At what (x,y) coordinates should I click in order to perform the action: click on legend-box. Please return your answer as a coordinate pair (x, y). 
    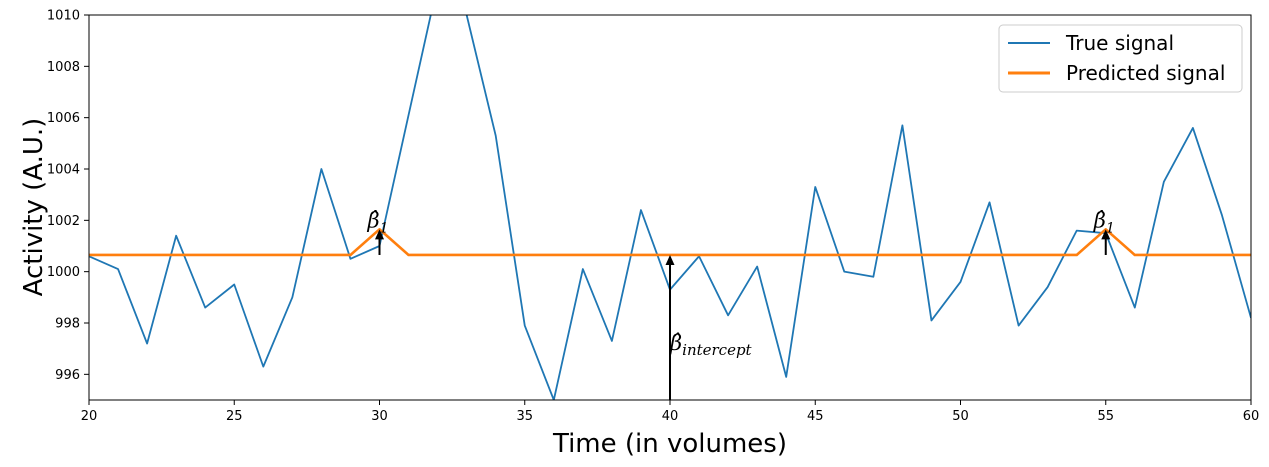
    Looking at the image, I should click on (1120, 58).